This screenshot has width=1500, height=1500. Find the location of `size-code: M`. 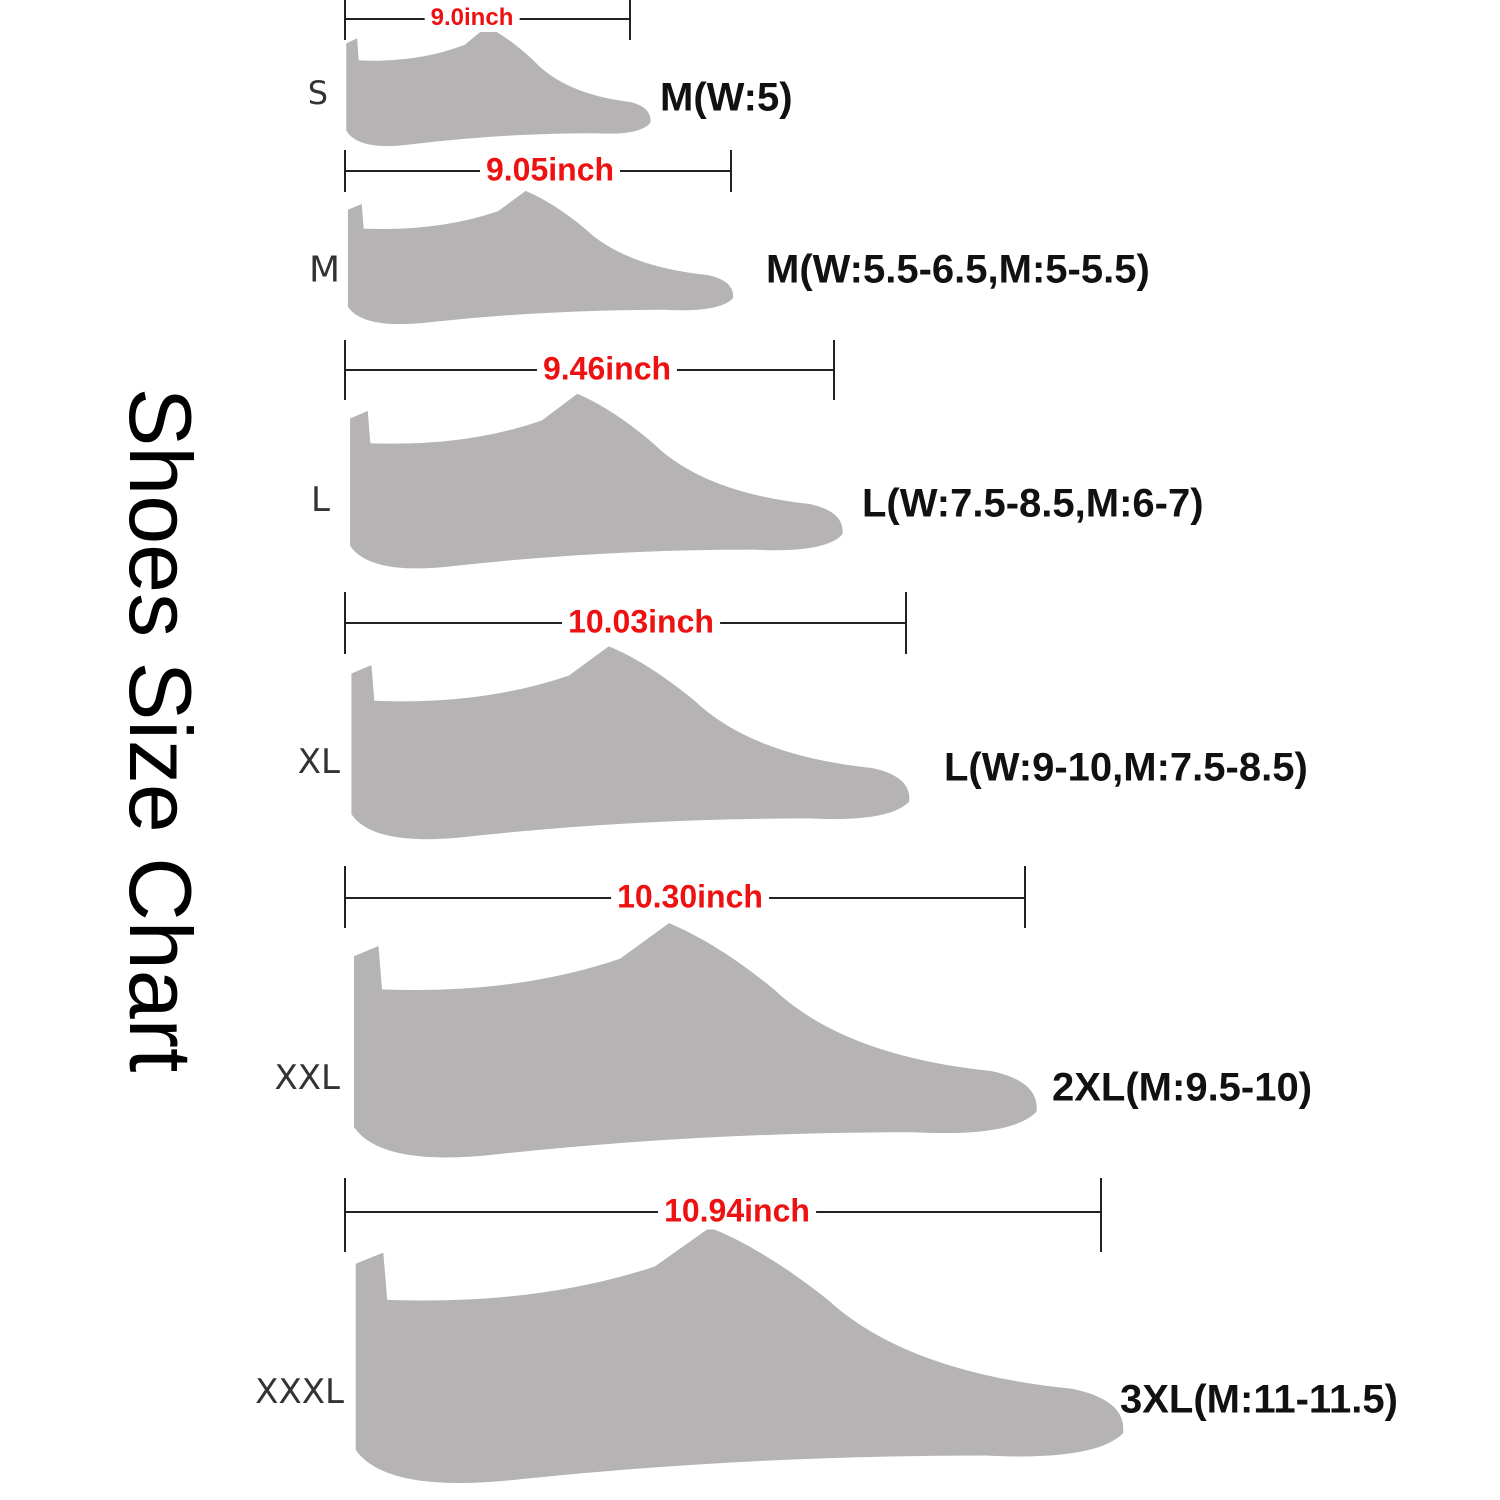

size-code: M is located at coordinates (324, 270).